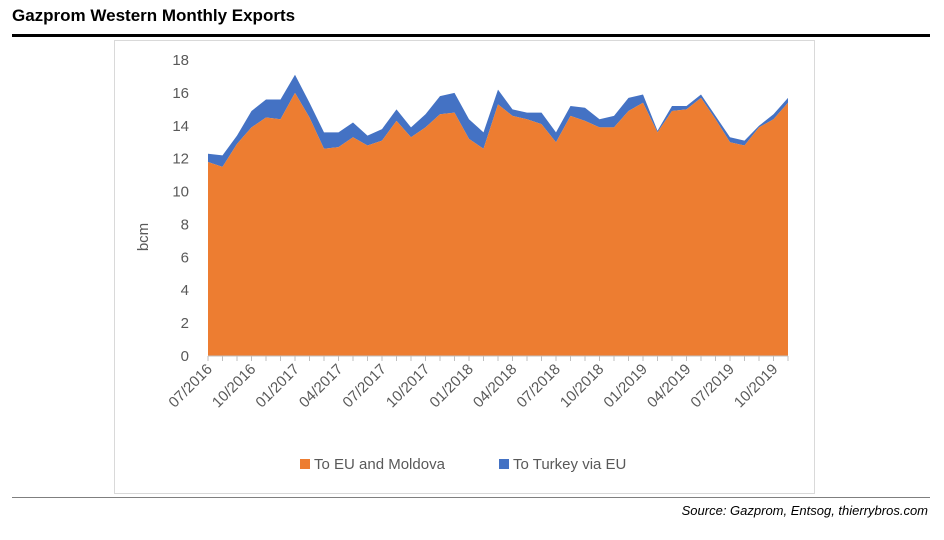 This screenshot has height=540, width=944. Describe the element at coordinates (190, 386) in the screenshot. I see `x-tick-label: 07/2016` at that location.